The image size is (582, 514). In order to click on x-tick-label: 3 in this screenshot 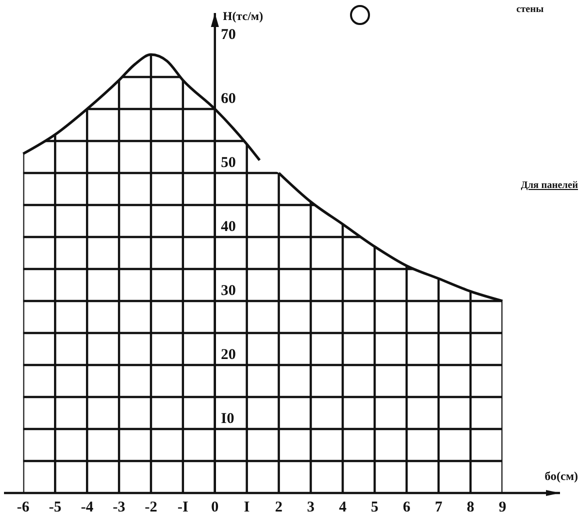, I will do `click(311, 507)`.